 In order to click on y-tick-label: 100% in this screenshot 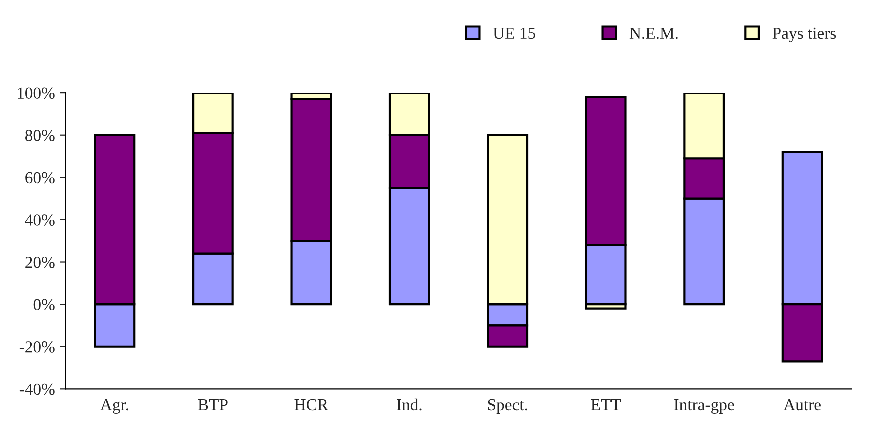, I will do `click(36, 94)`.